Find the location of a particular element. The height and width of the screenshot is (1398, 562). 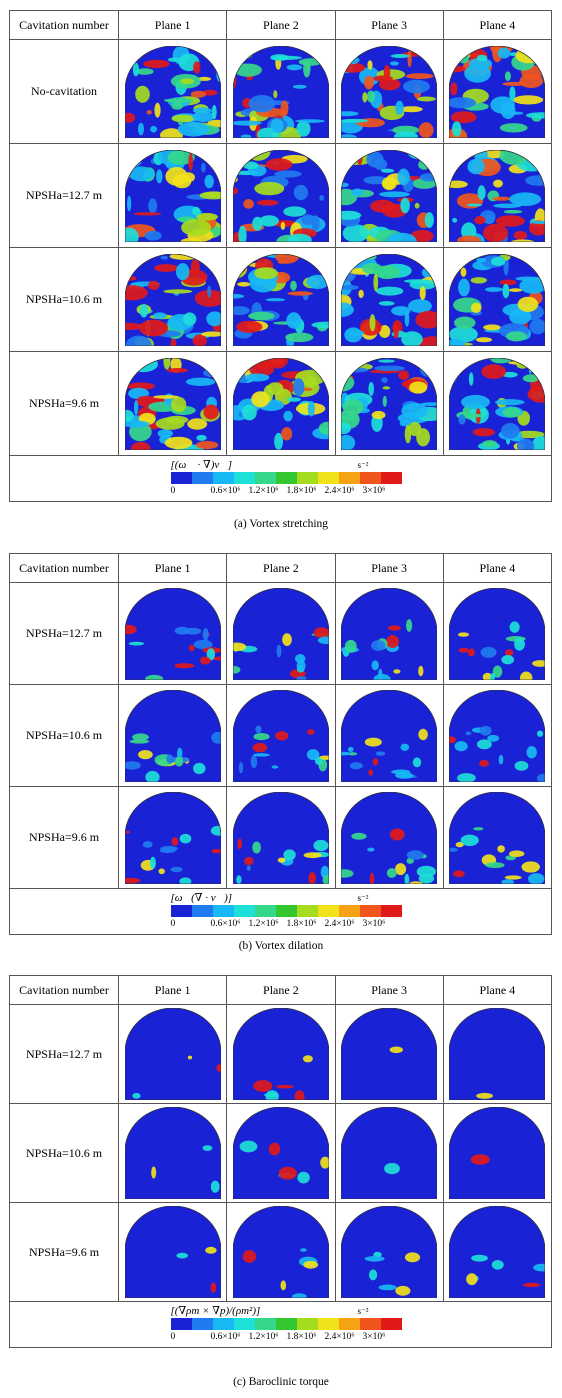

colorbar-title: [ω⃗(∇ · v⃗)] is located at coordinates (201, 898).